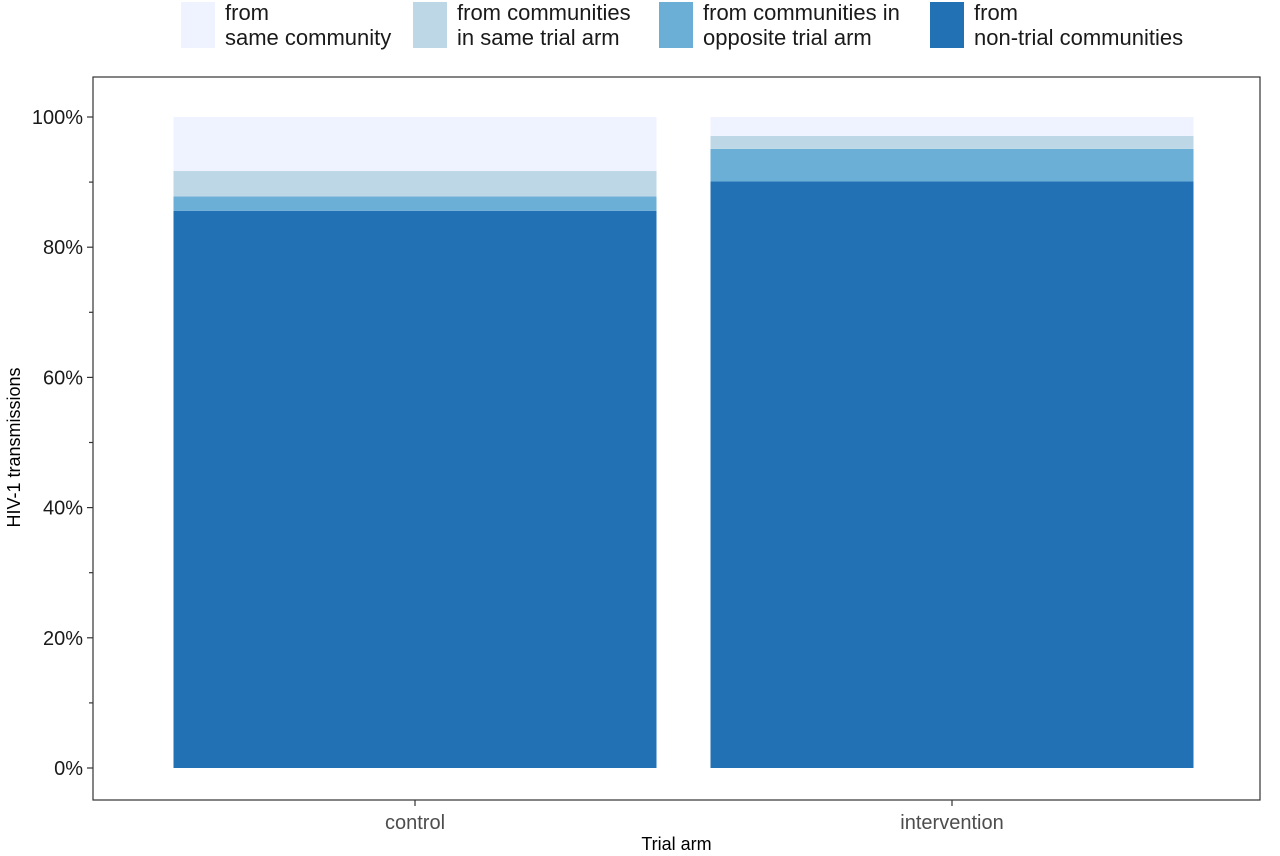 Image resolution: width=1280 pixels, height=856 pixels. Describe the element at coordinates (62, 443) in the screenshot. I see `y-axis: 0% 20% 40% 60% 80% 100%` at that location.